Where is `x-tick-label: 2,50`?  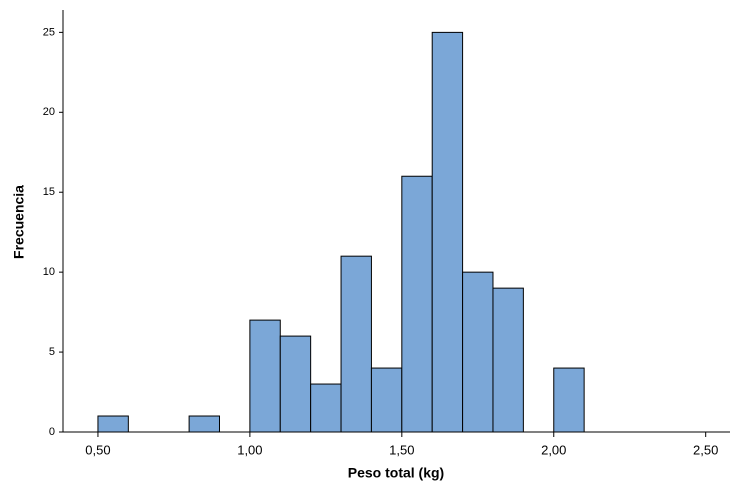
x-tick-label: 2,50 is located at coordinates (705, 449).